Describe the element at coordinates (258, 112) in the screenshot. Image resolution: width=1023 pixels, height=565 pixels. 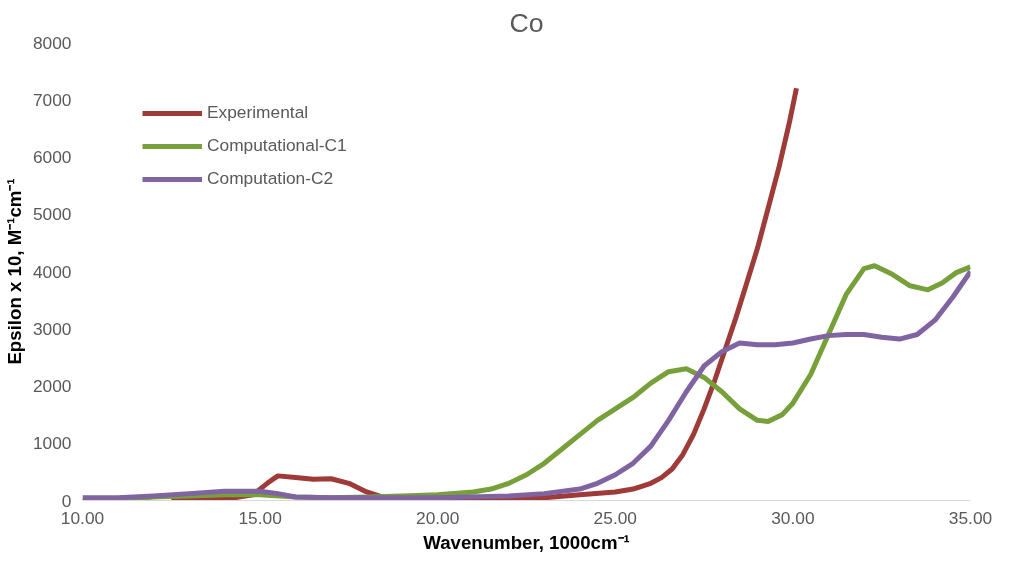
I see `legend-label: Experimental` at that location.